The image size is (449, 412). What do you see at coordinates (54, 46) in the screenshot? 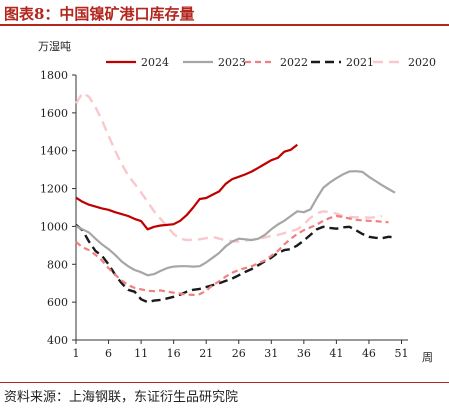
I see `y-axis-label: 万湿吨` at bounding box center [54, 46].